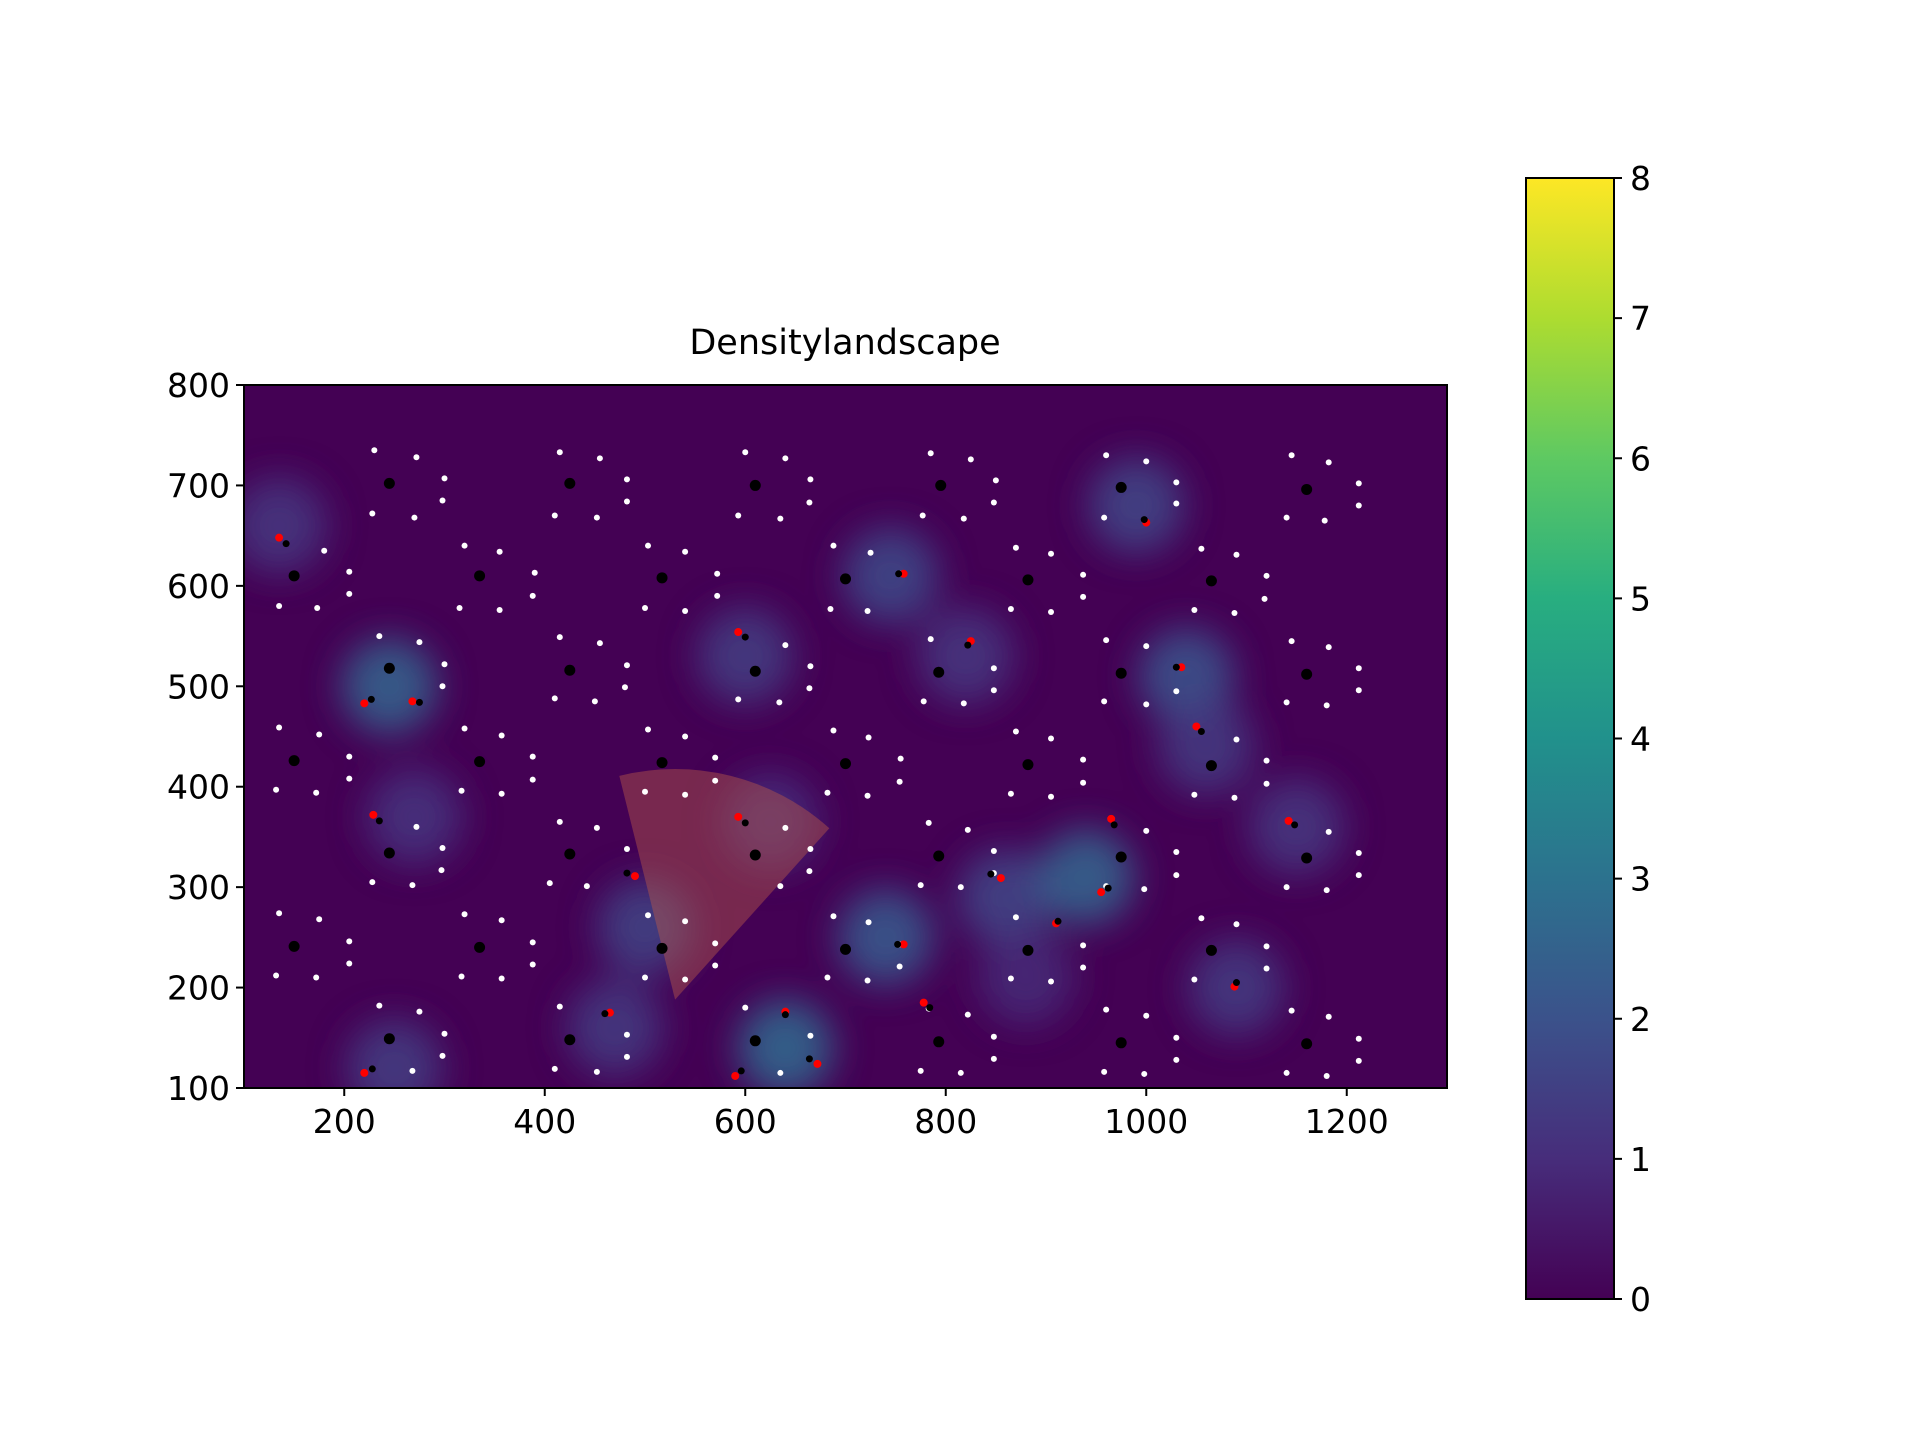 This screenshot has width=1920, height=1440. I want to click on colorbar-tick-label: 7, so click(1640, 318).